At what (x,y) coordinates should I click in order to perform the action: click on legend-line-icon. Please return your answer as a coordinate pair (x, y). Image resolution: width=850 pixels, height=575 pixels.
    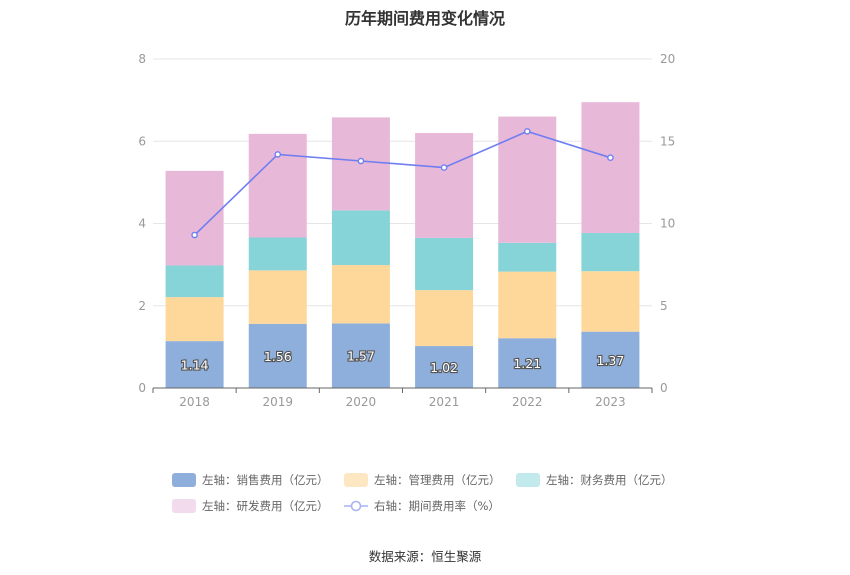
    Looking at the image, I should click on (356, 506).